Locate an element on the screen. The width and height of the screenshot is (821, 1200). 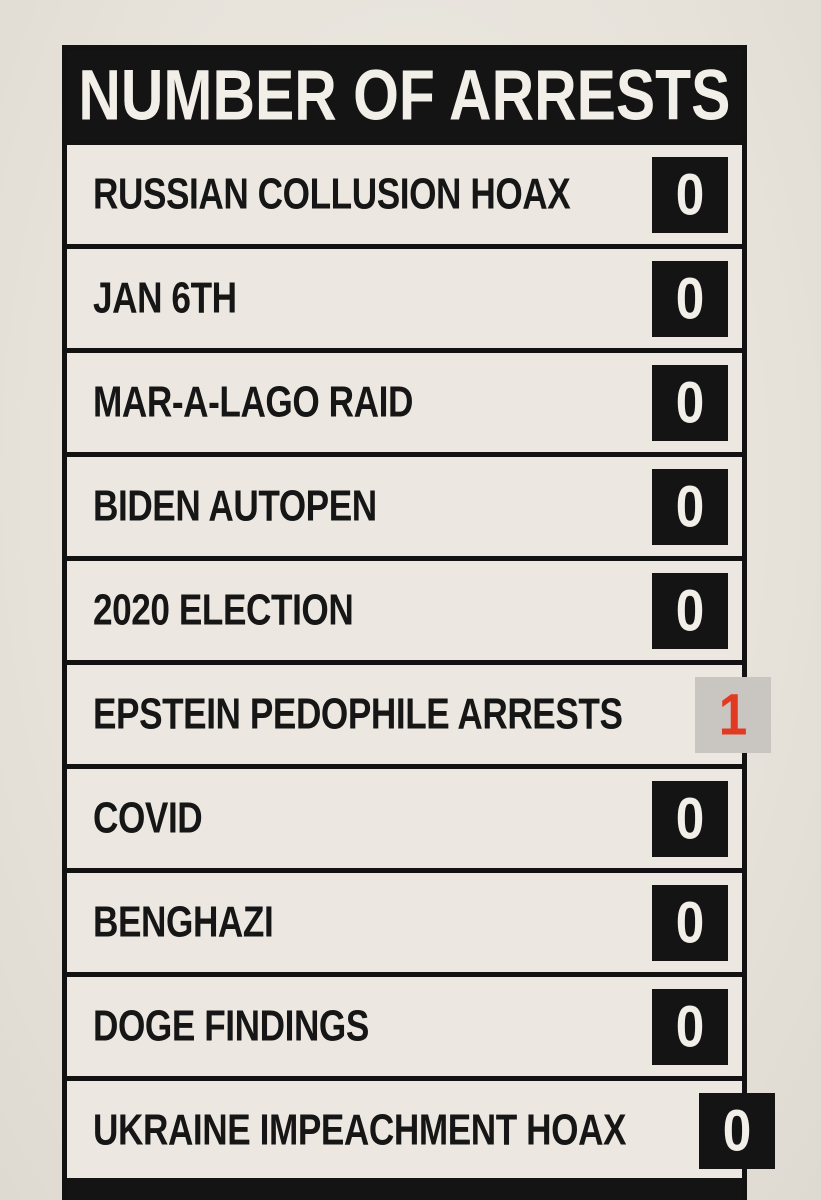
table-header: NUMBER OF ARRESTS is located at coordinates (404, 95).